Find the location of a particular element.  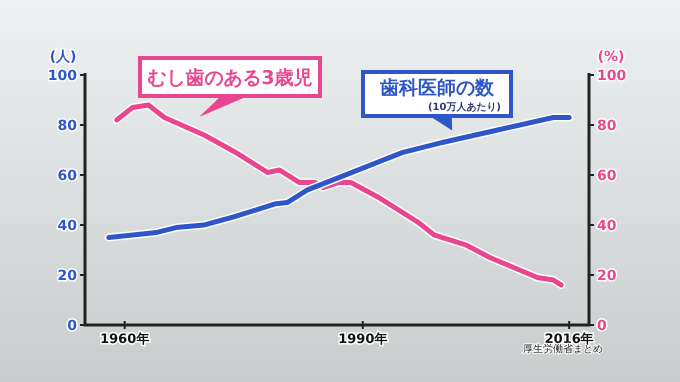

y2-tick-label: 100 is located at coordinates (611, 76).